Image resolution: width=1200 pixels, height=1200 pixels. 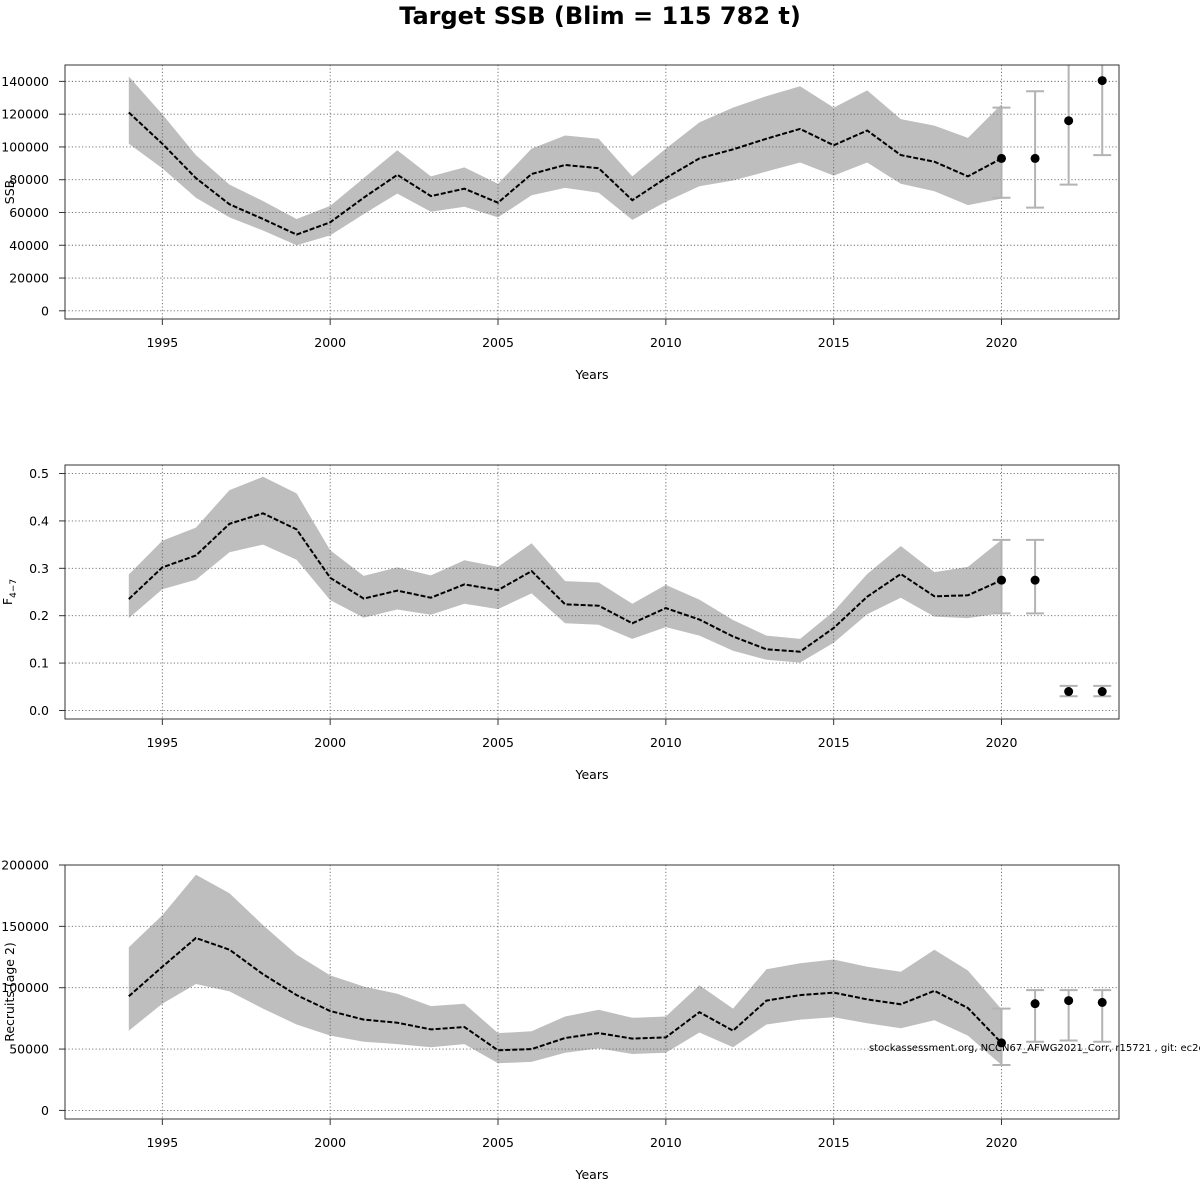 What do you see at coordinates (39, 568) in the screenshot?
I see `y-tick-label: 0.3` at bounding box center [39, 568].